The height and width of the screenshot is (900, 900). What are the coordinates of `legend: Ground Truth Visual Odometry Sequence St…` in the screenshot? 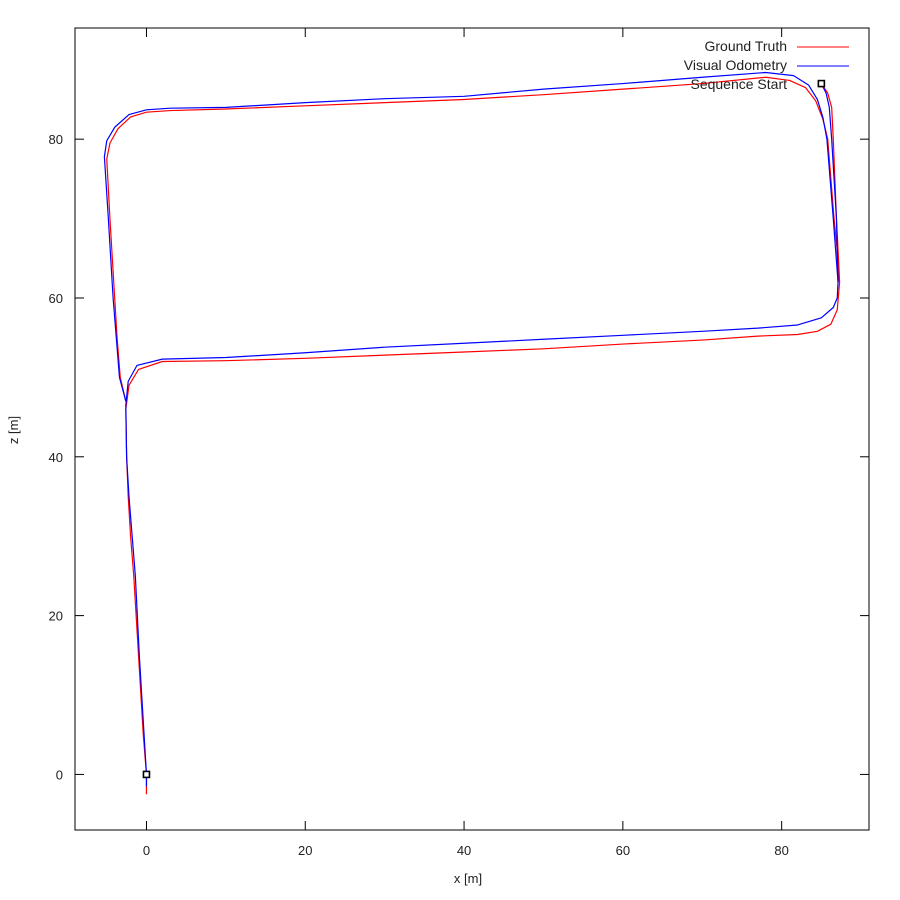 It's located at (766, 65).